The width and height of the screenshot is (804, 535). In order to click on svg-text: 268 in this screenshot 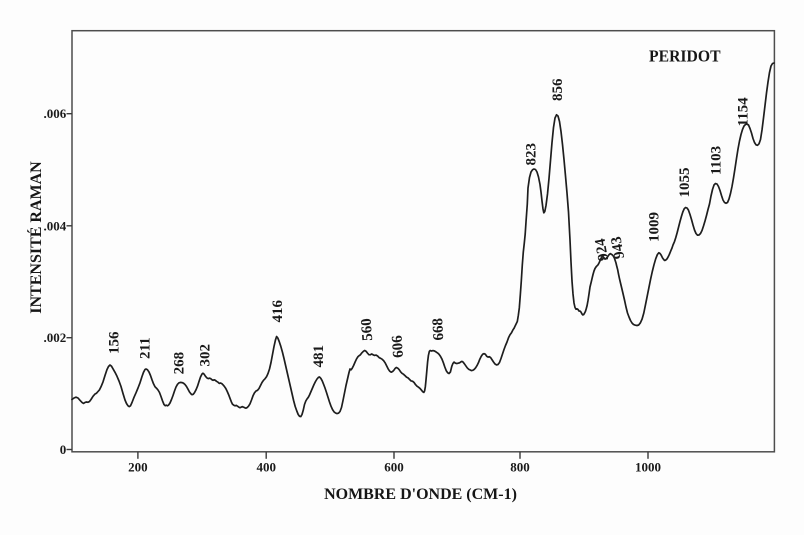, I will do `click(180, 363)`.